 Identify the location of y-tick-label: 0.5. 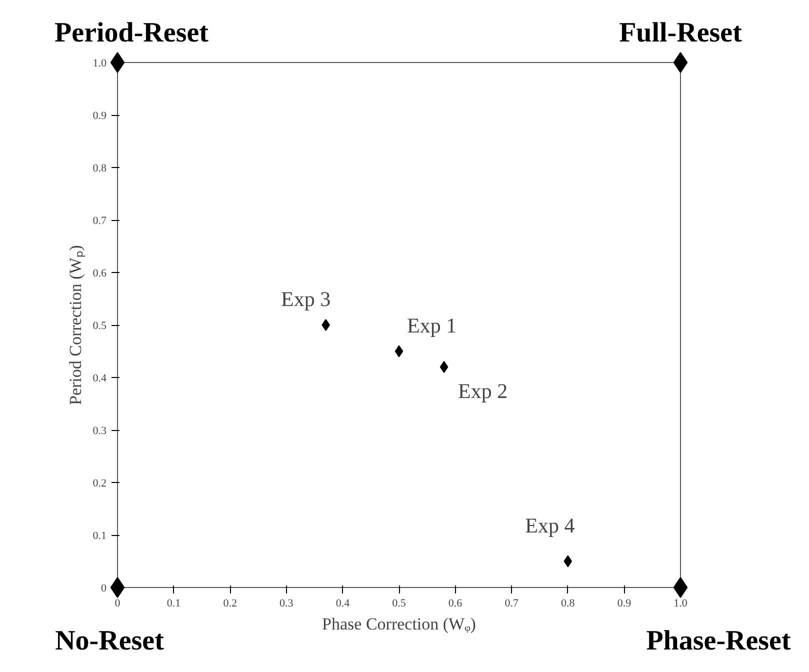
(99, 326).